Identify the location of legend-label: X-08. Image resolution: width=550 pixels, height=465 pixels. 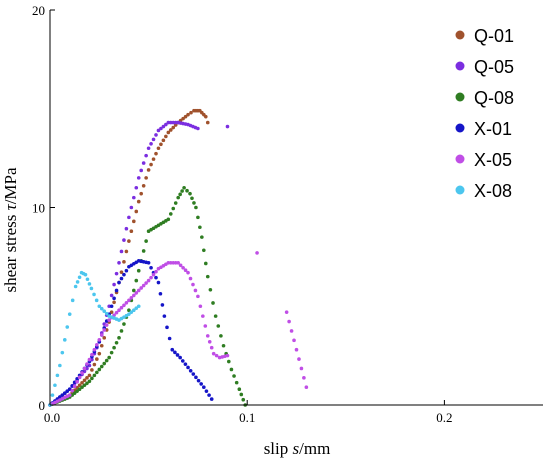
(493, 191).